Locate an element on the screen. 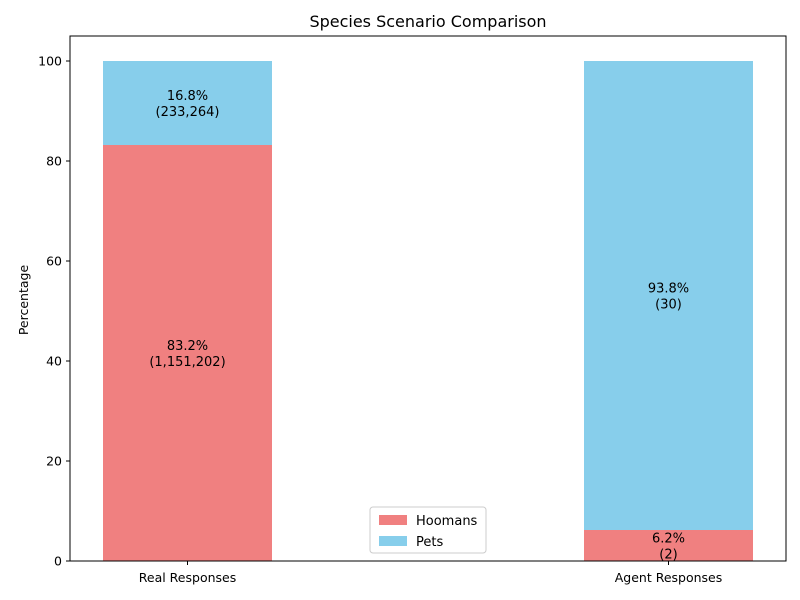  data-label-pets-1: 93.8% (30) is located at coordinates (668, 297).